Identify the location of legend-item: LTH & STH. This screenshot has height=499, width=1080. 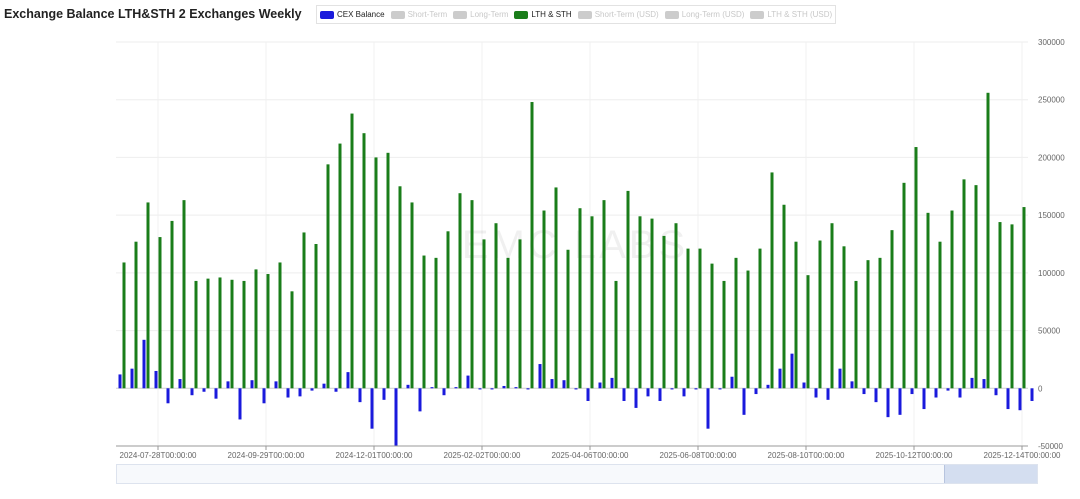
(543, 14).